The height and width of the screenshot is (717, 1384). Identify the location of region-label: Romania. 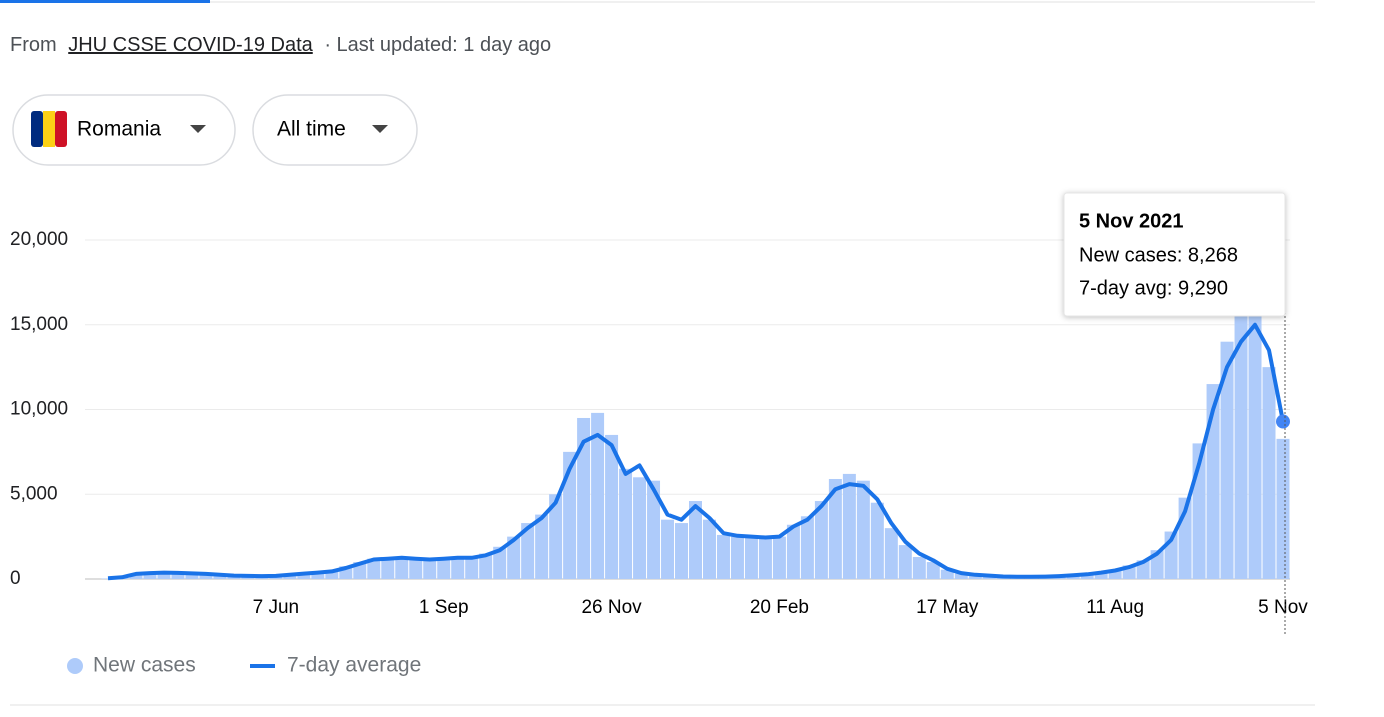
(119, 129).